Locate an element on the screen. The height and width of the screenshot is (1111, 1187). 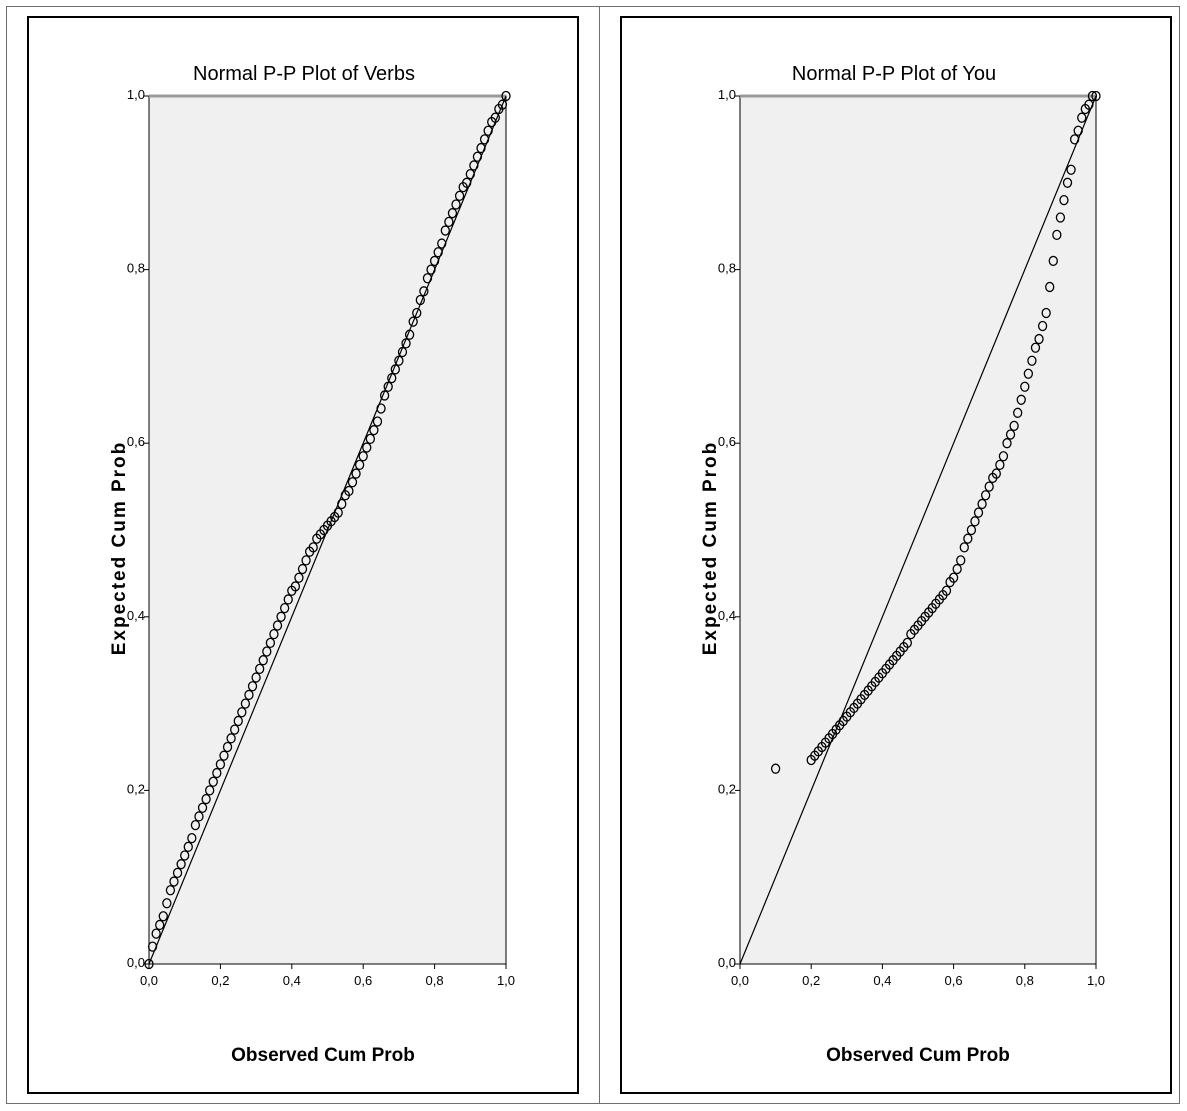
chart-title: Normal P-P Plot of Verbs is located at coordinates (304, 74).